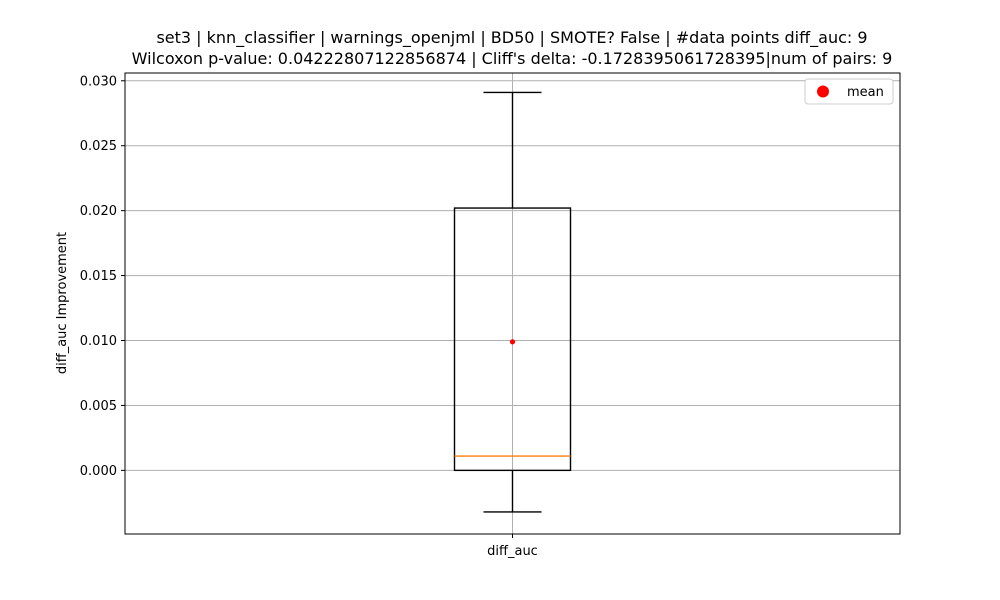 The height and width of the screenshot is (600, 1000). I want to click on legend-frame, so click(849, 91).